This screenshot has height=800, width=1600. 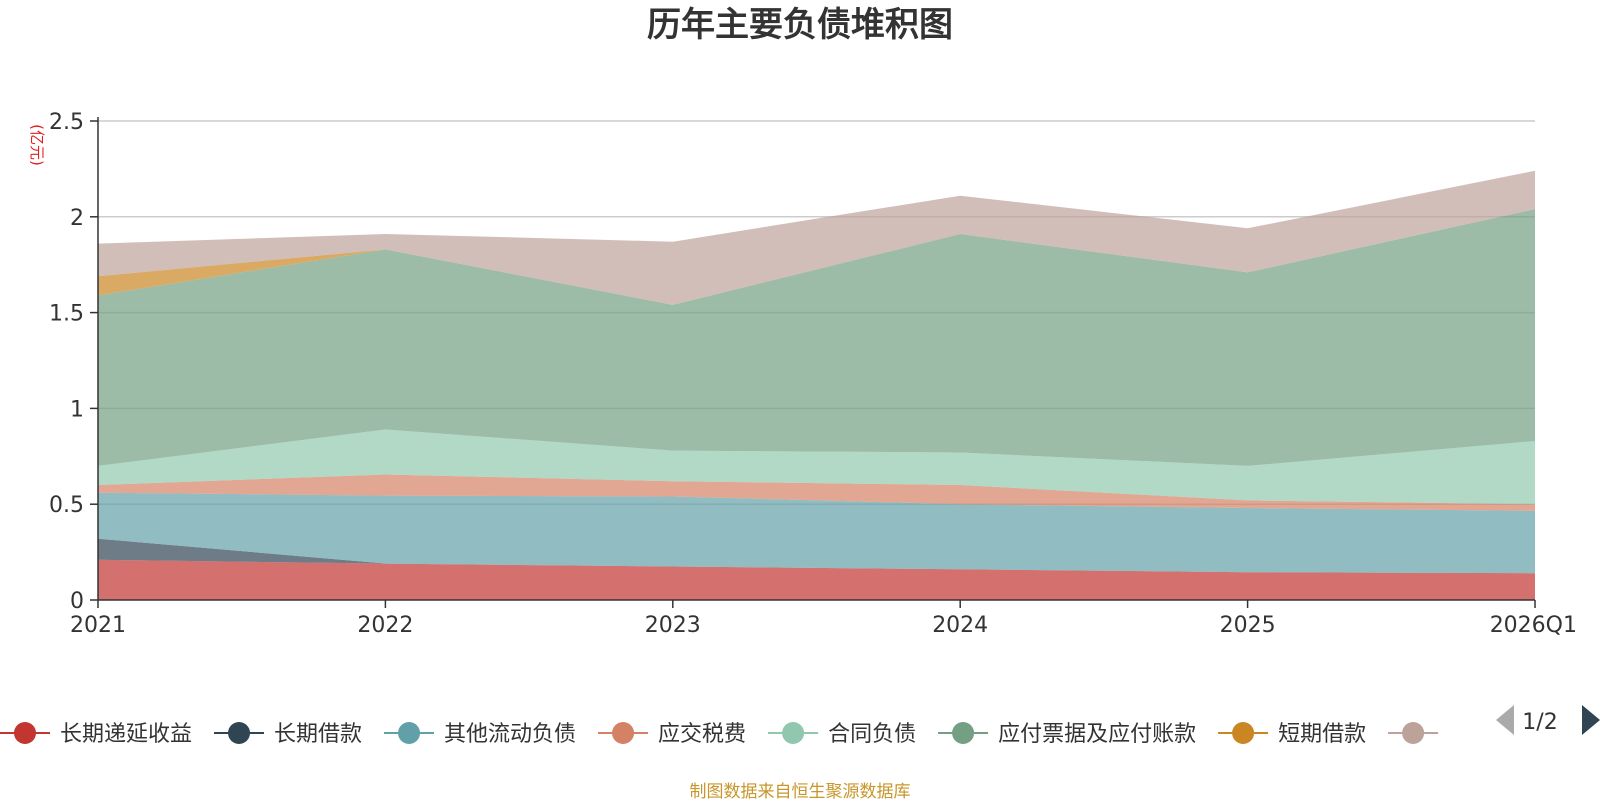 What do you see at coordinates (318, 734) in the screenshot?
I see `legend-label: 长期借款` at bounding box center [318, 734].